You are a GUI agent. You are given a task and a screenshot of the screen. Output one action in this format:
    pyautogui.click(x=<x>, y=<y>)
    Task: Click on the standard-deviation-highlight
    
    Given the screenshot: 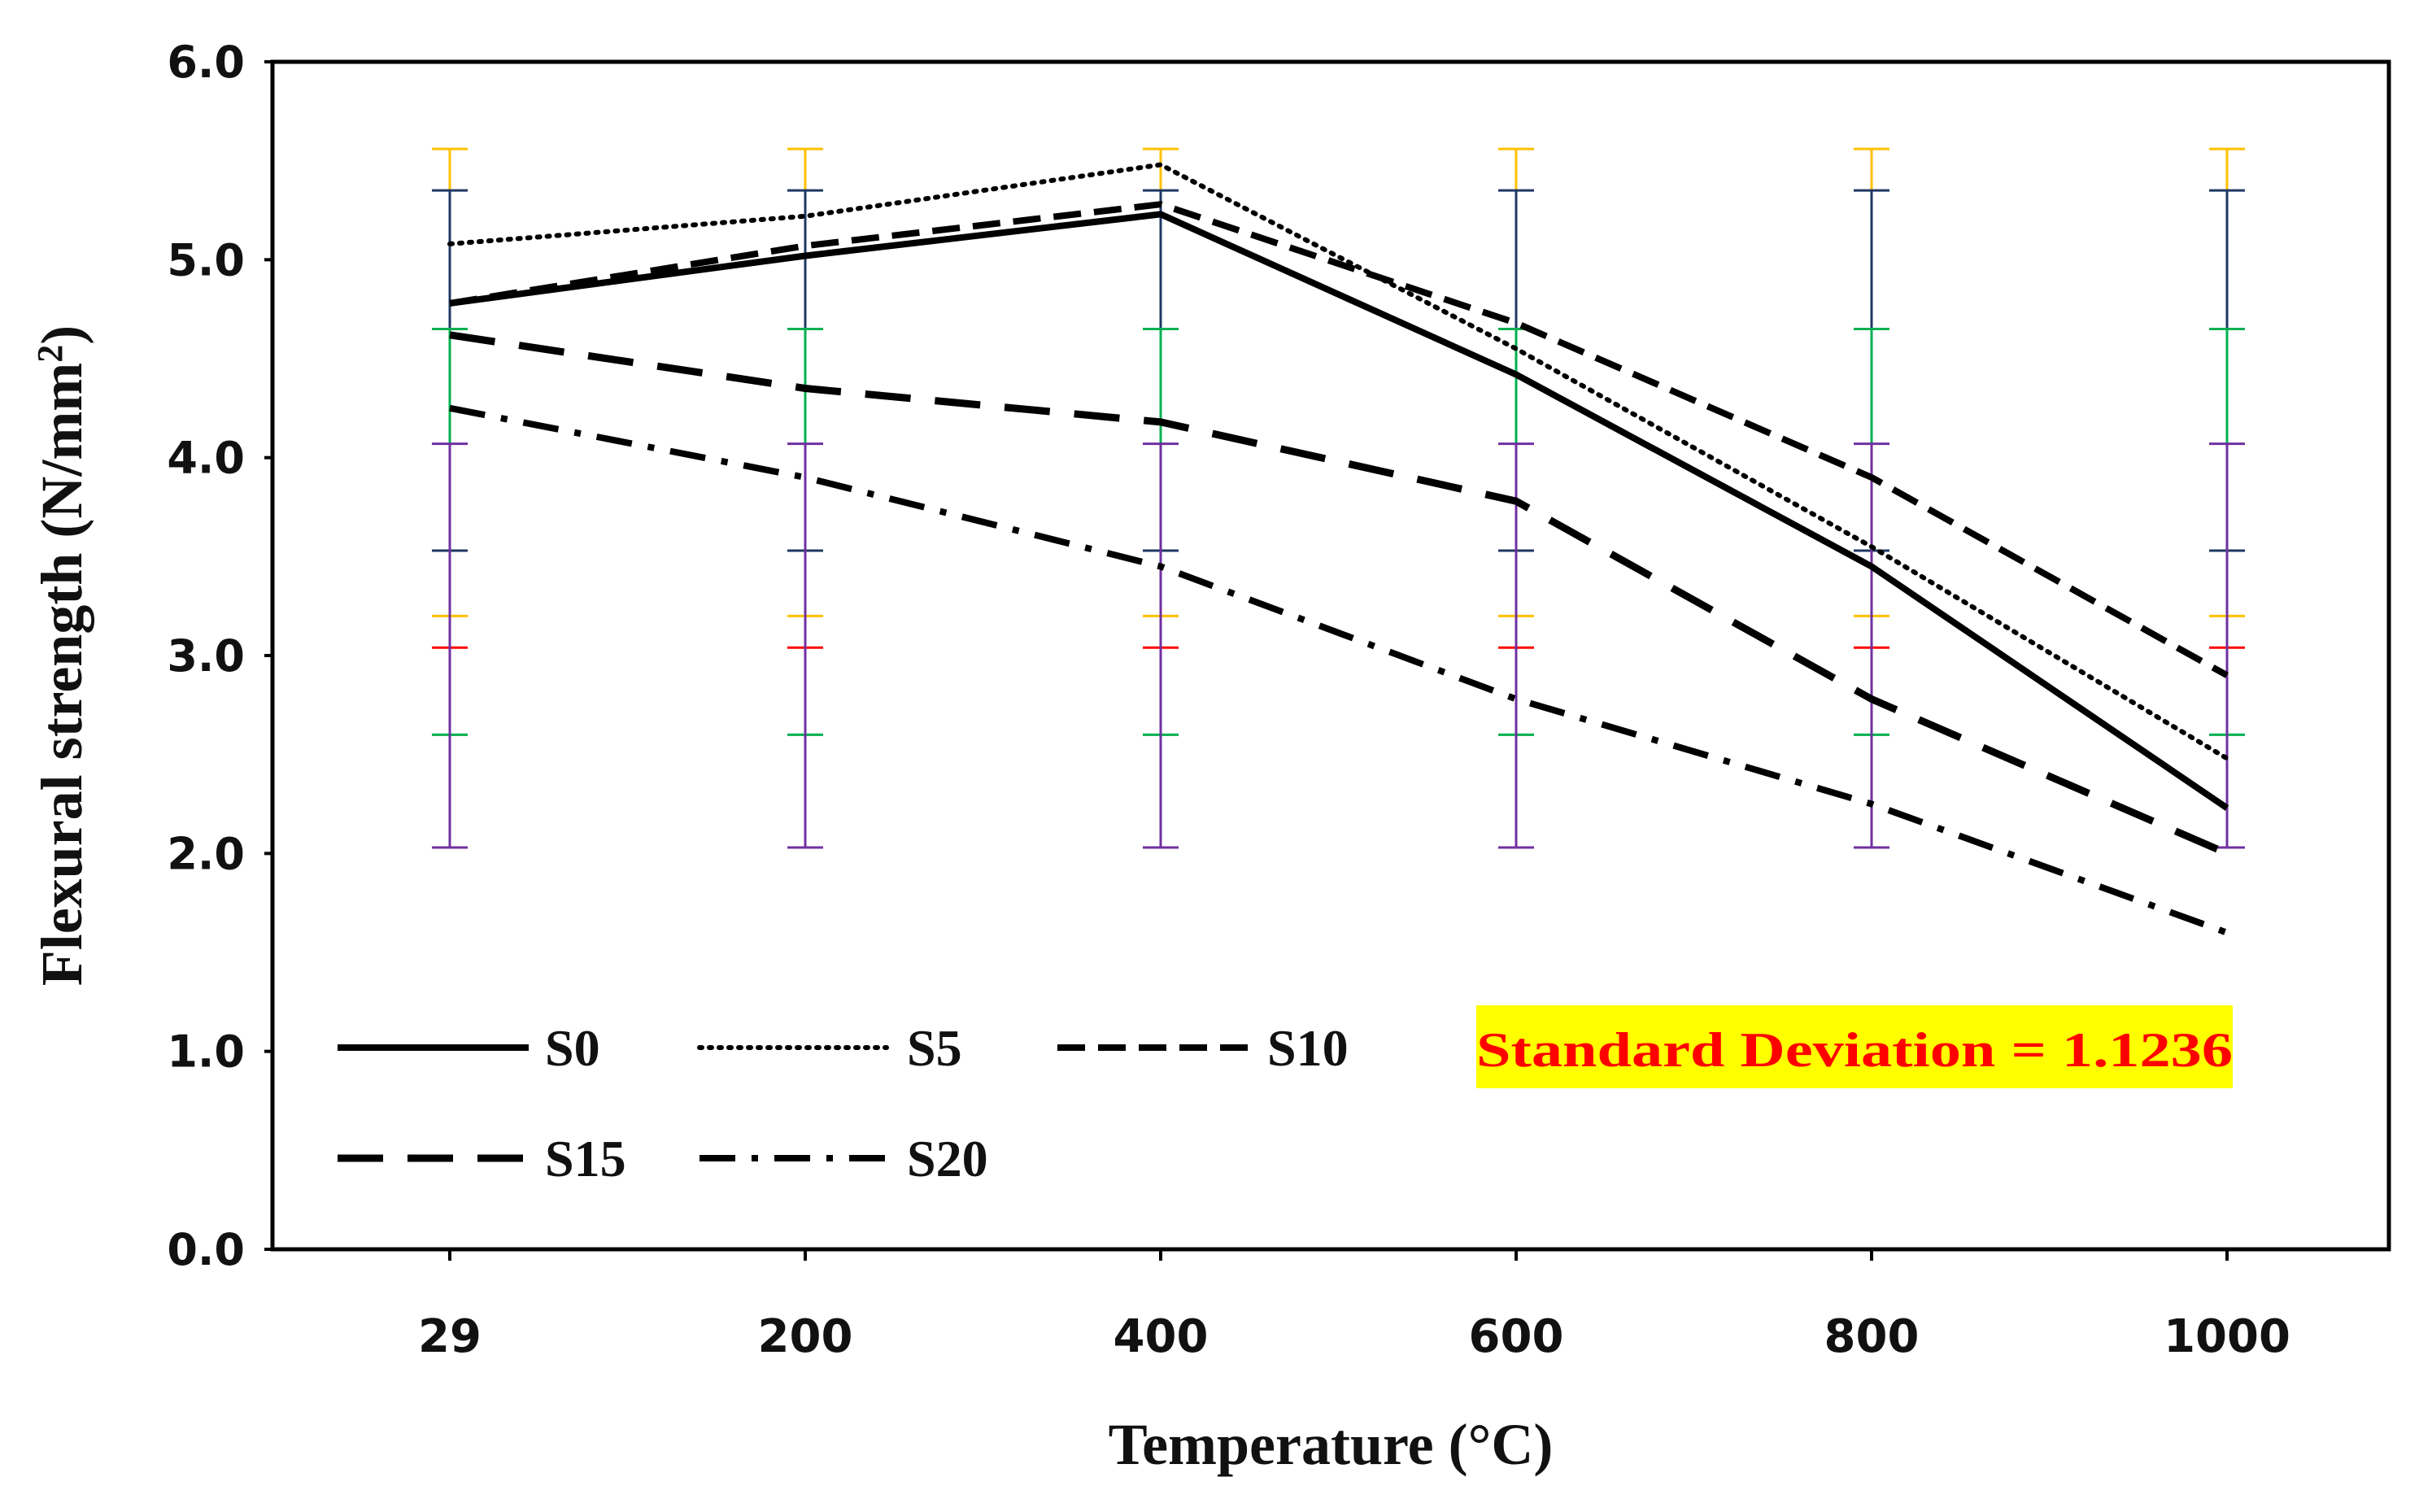 What is the action you would take?
    pyautogui.click(x=1855, y=1046)
    